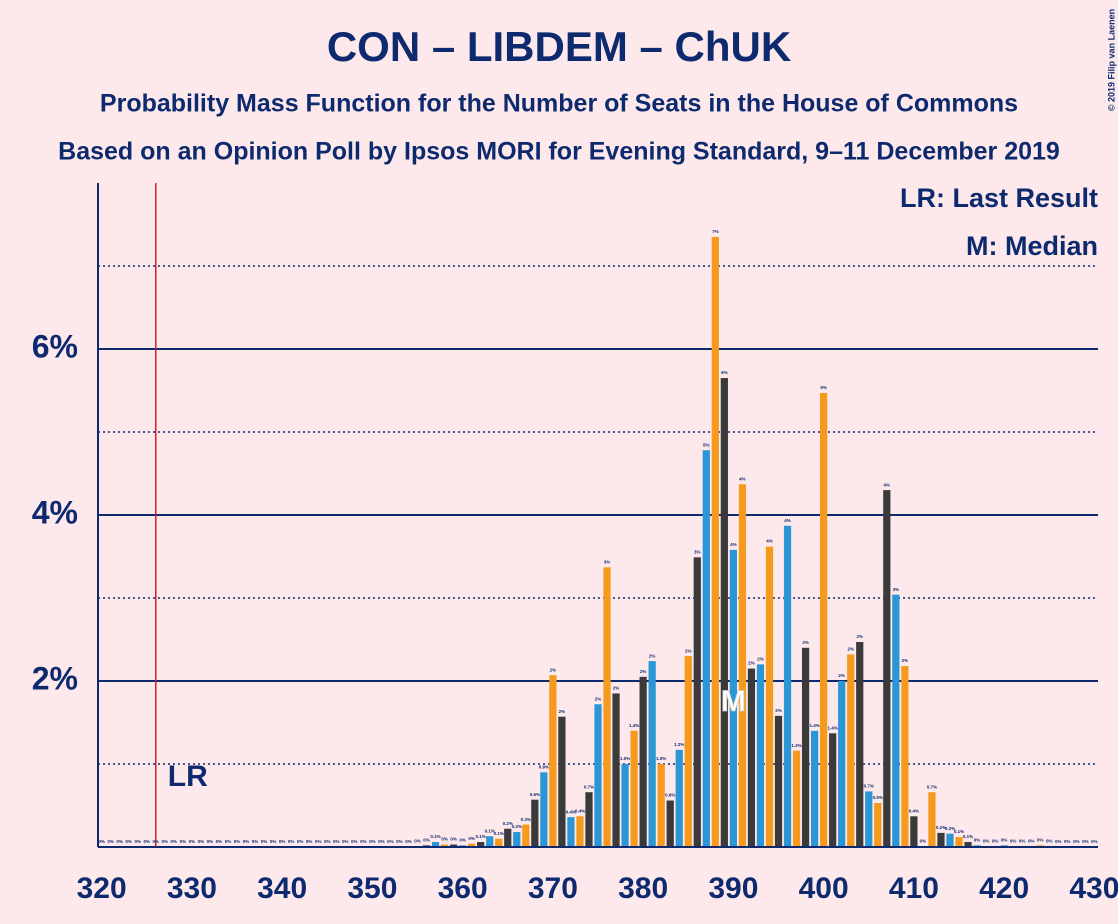 Image resolution: width=1118 pixels, height=924 pixels. Describe the element at coordinates (643, 888) in the screenshot. I see `x-tick-label: 380` at that location.